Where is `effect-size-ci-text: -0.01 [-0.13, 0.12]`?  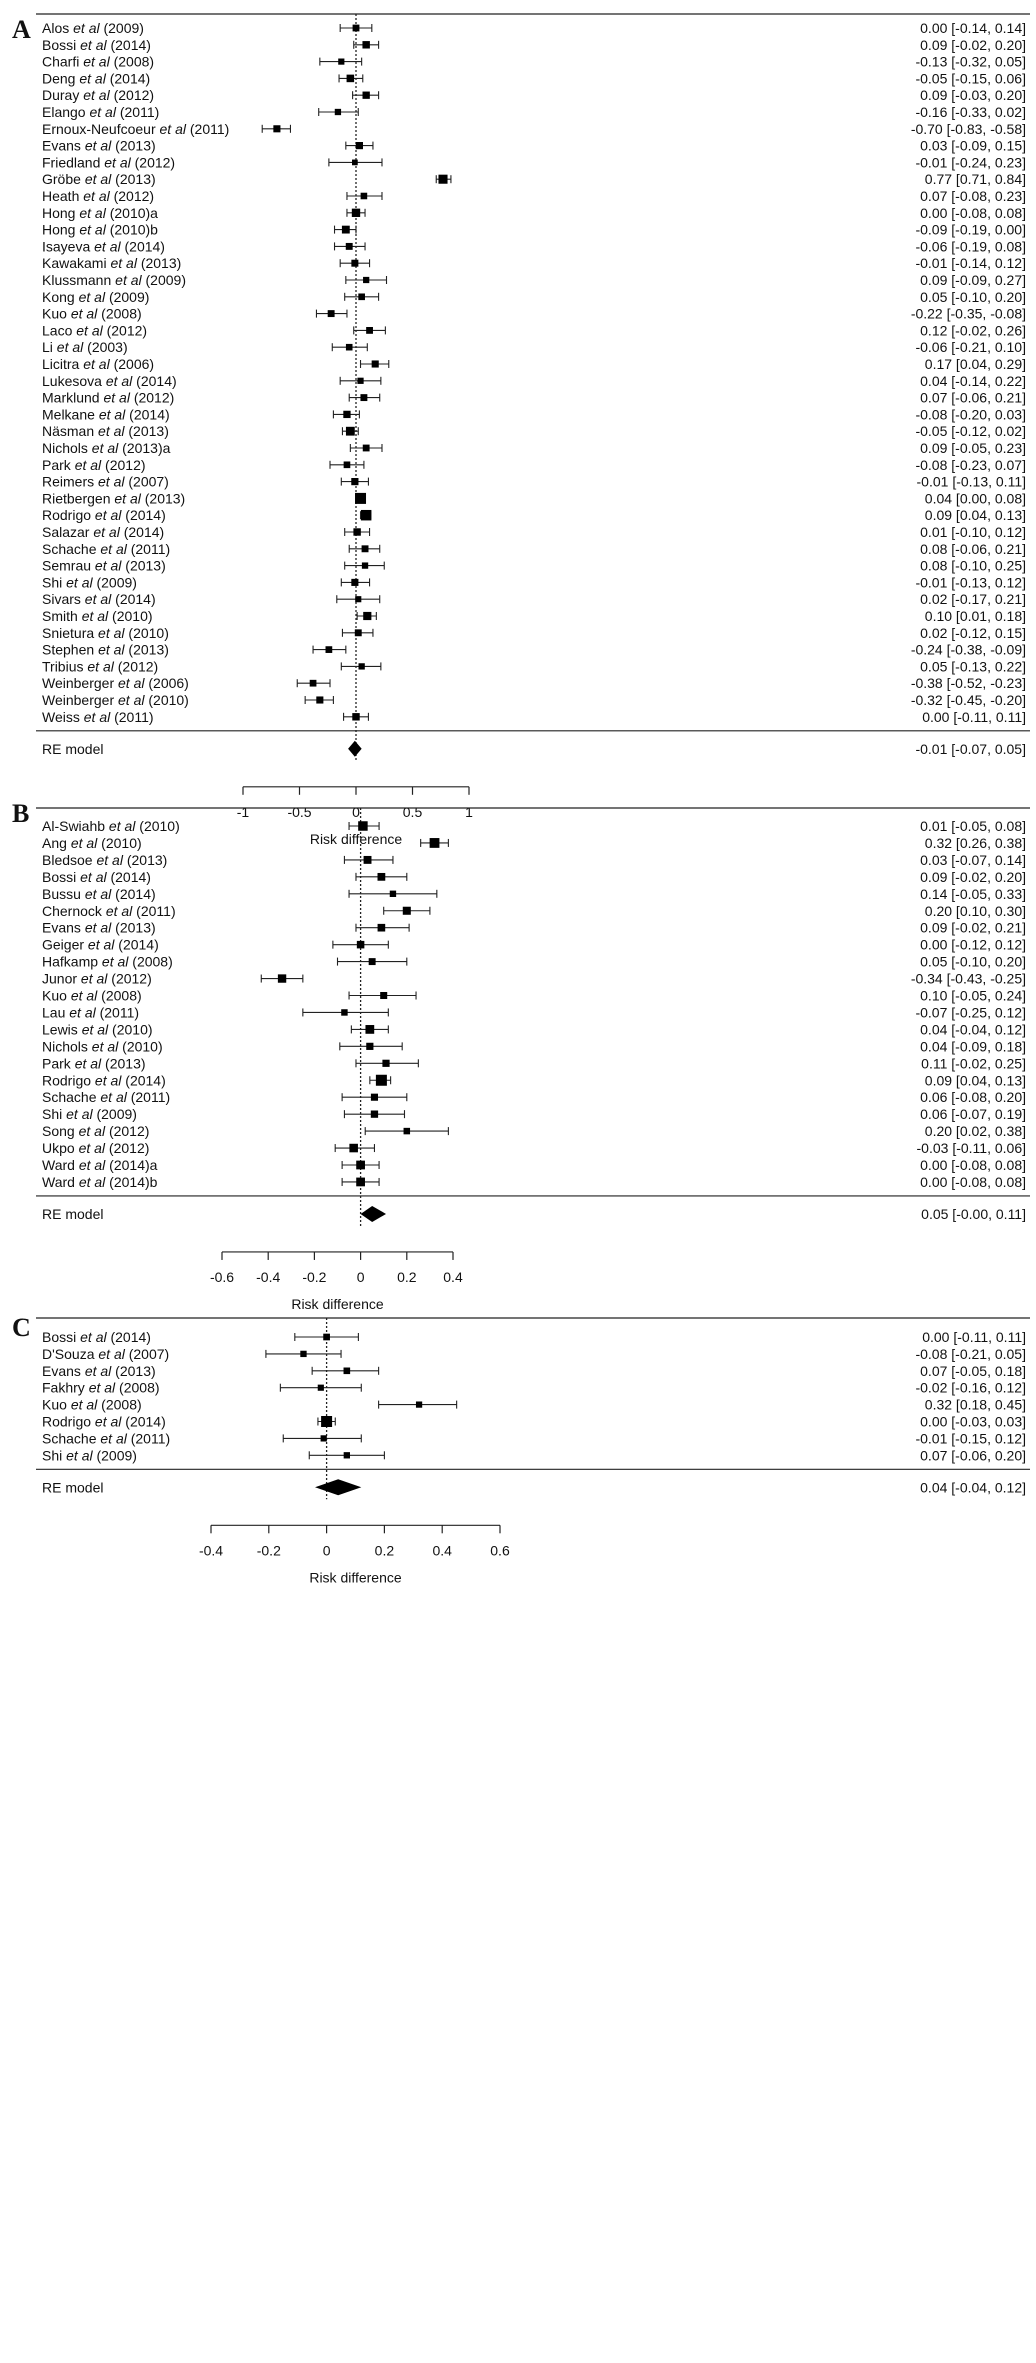 effect-size-ci-text: -0.01 [-0.13, 0.12] is located at coordinates (970, 582).